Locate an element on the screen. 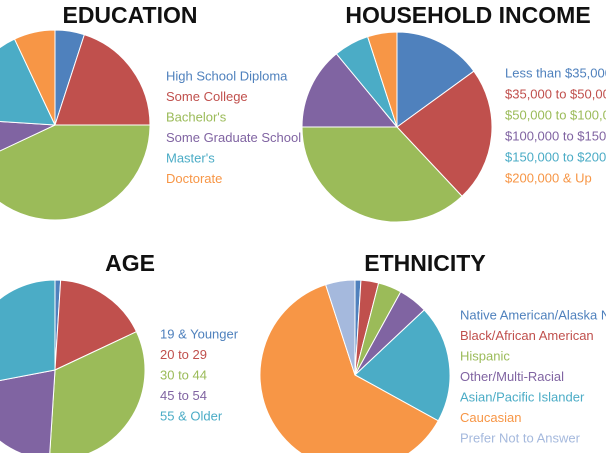  legend-label: Other/Multi-Racial is located at coordinates (512, 376).